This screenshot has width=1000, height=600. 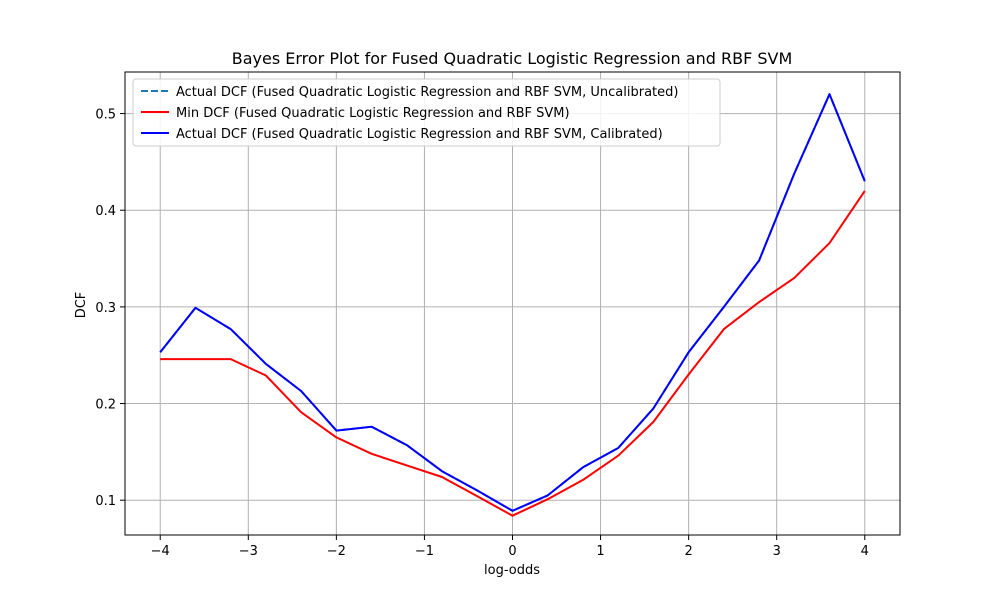 What do you see at coordinates (105, 115) in the screenshot?
I see `y-tick-label: 0.5` at bounding box center [105, 115].